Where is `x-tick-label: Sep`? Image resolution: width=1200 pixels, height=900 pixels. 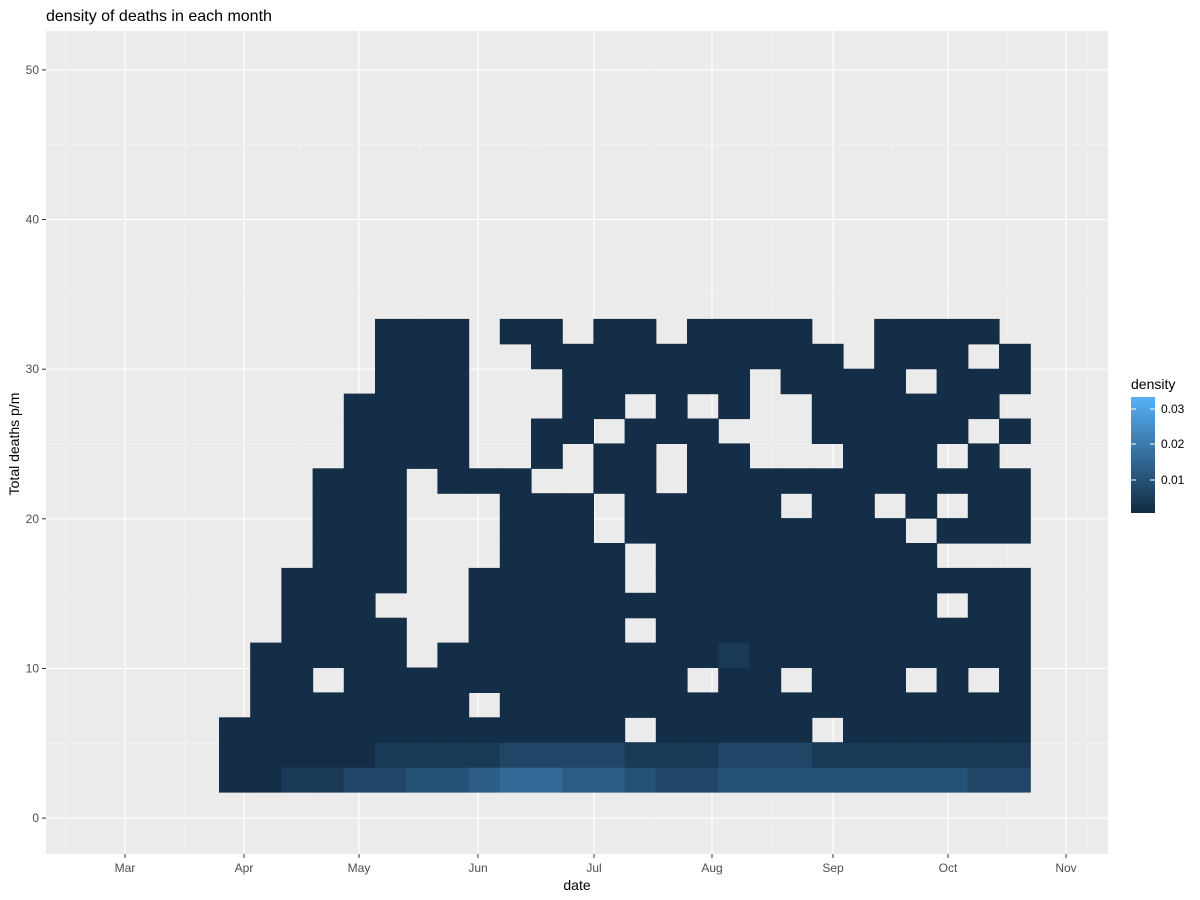
x-tick-label: Sep is located at coordinates (833, 868).